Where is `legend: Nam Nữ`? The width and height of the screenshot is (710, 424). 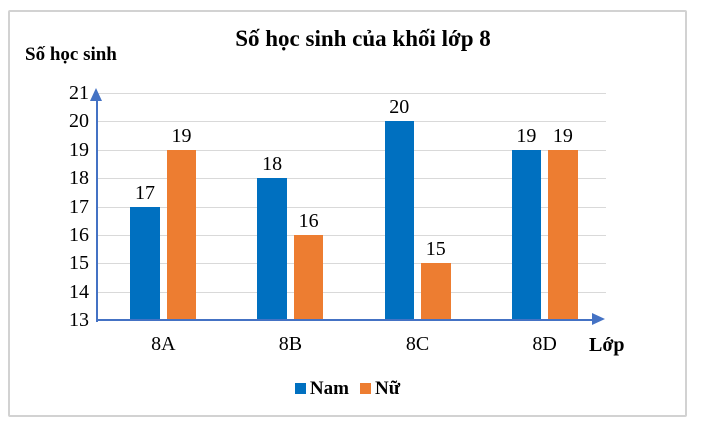
legend: Nam Nữ is located at coordinates (347, 388).